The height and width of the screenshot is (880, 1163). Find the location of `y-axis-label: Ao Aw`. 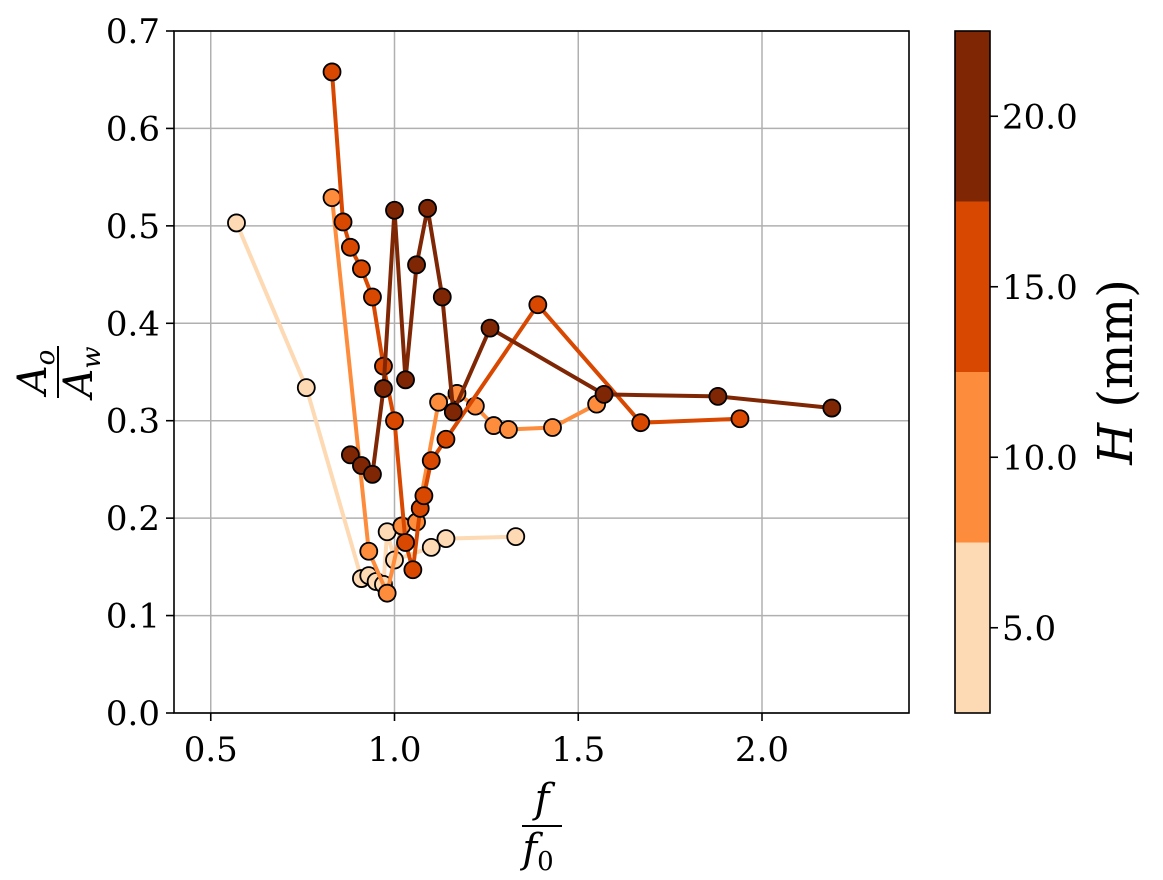

y-axis-label: Ao Aw is located at coordinates (58, 374).